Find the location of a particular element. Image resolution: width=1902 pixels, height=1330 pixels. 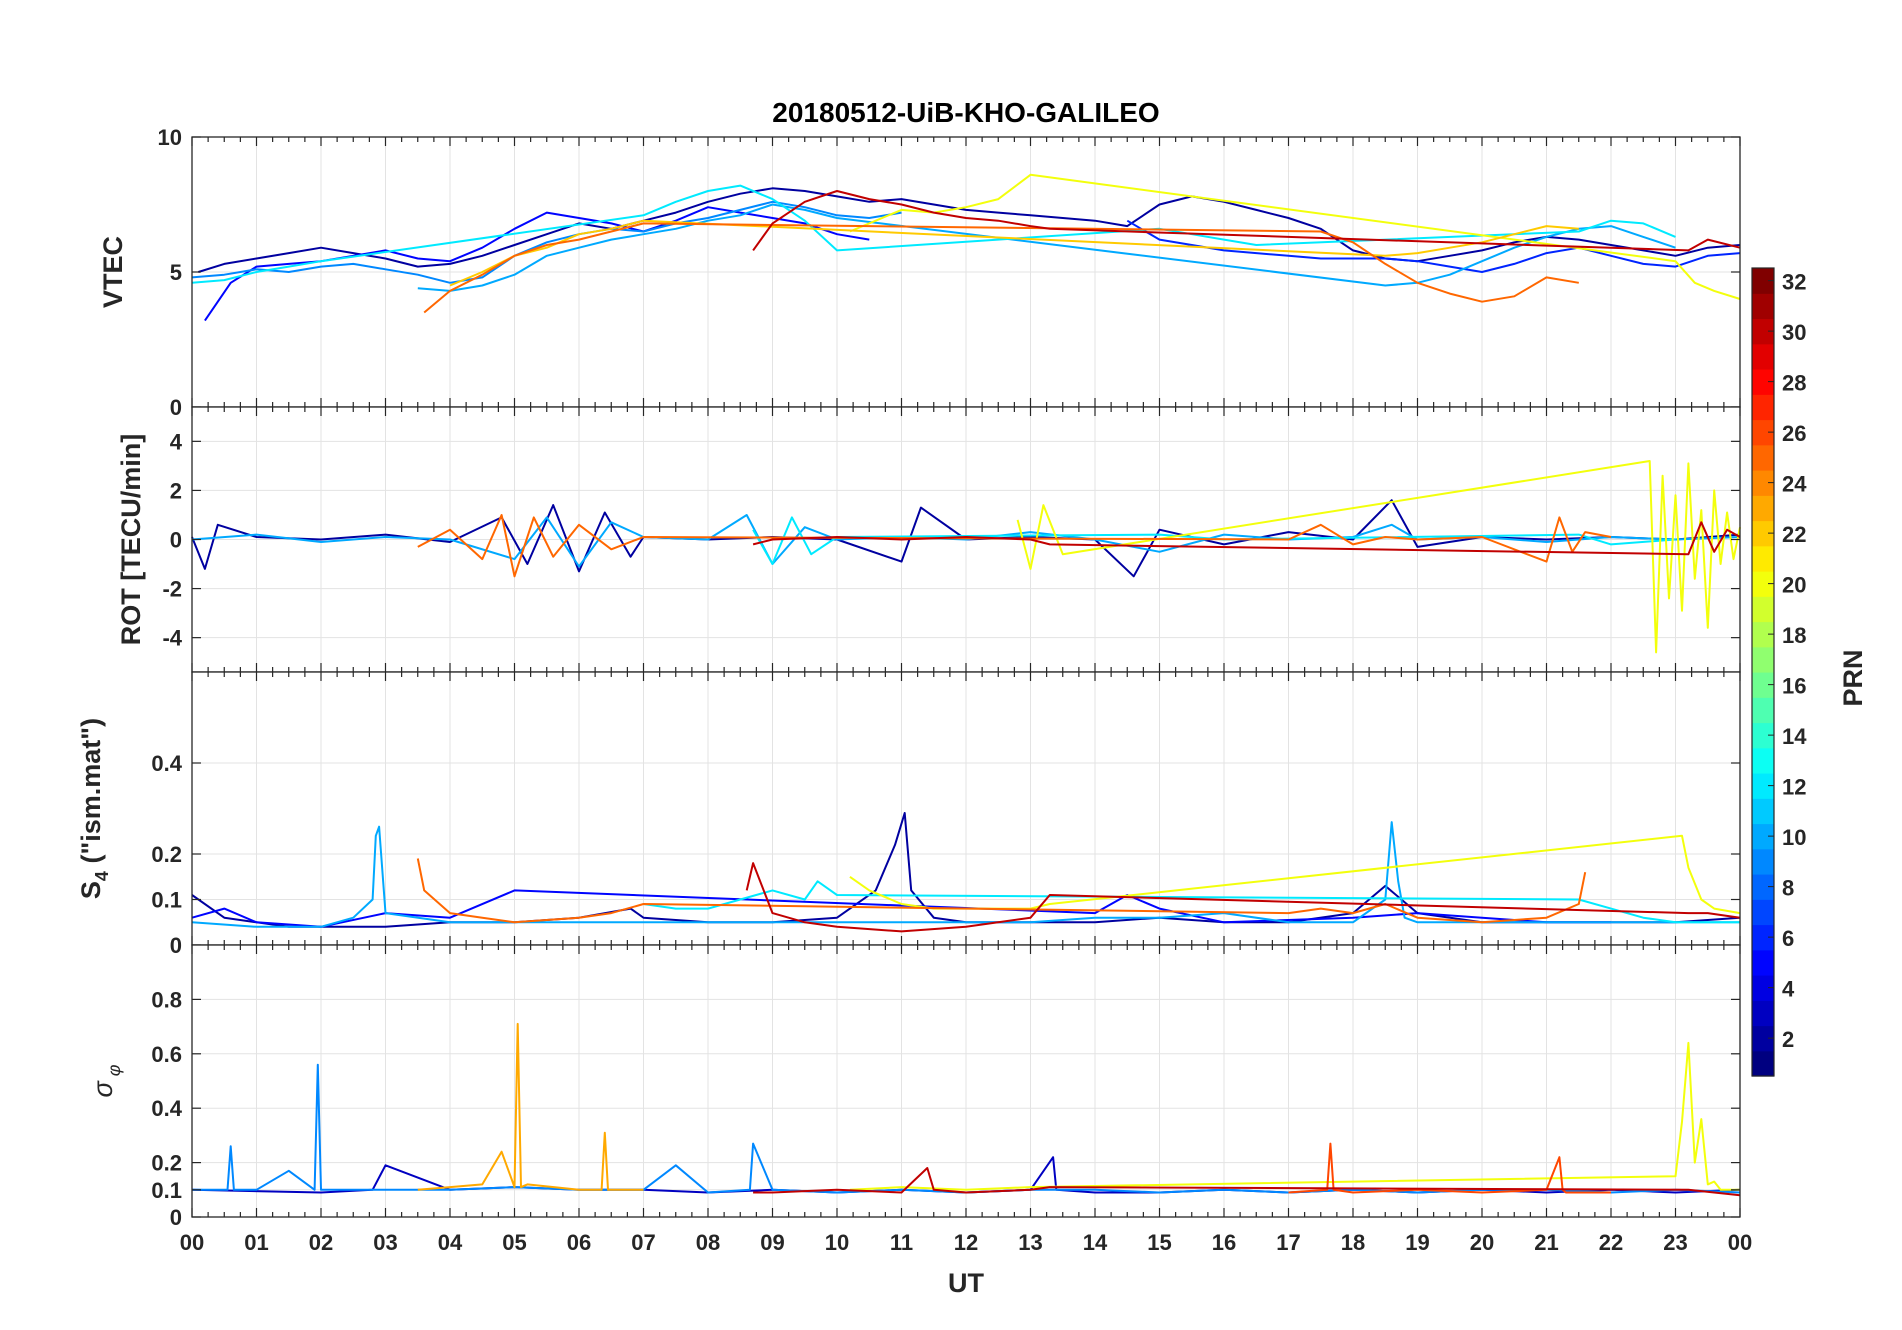

y-tick-label: -2 is located at coordinates (172, 589).